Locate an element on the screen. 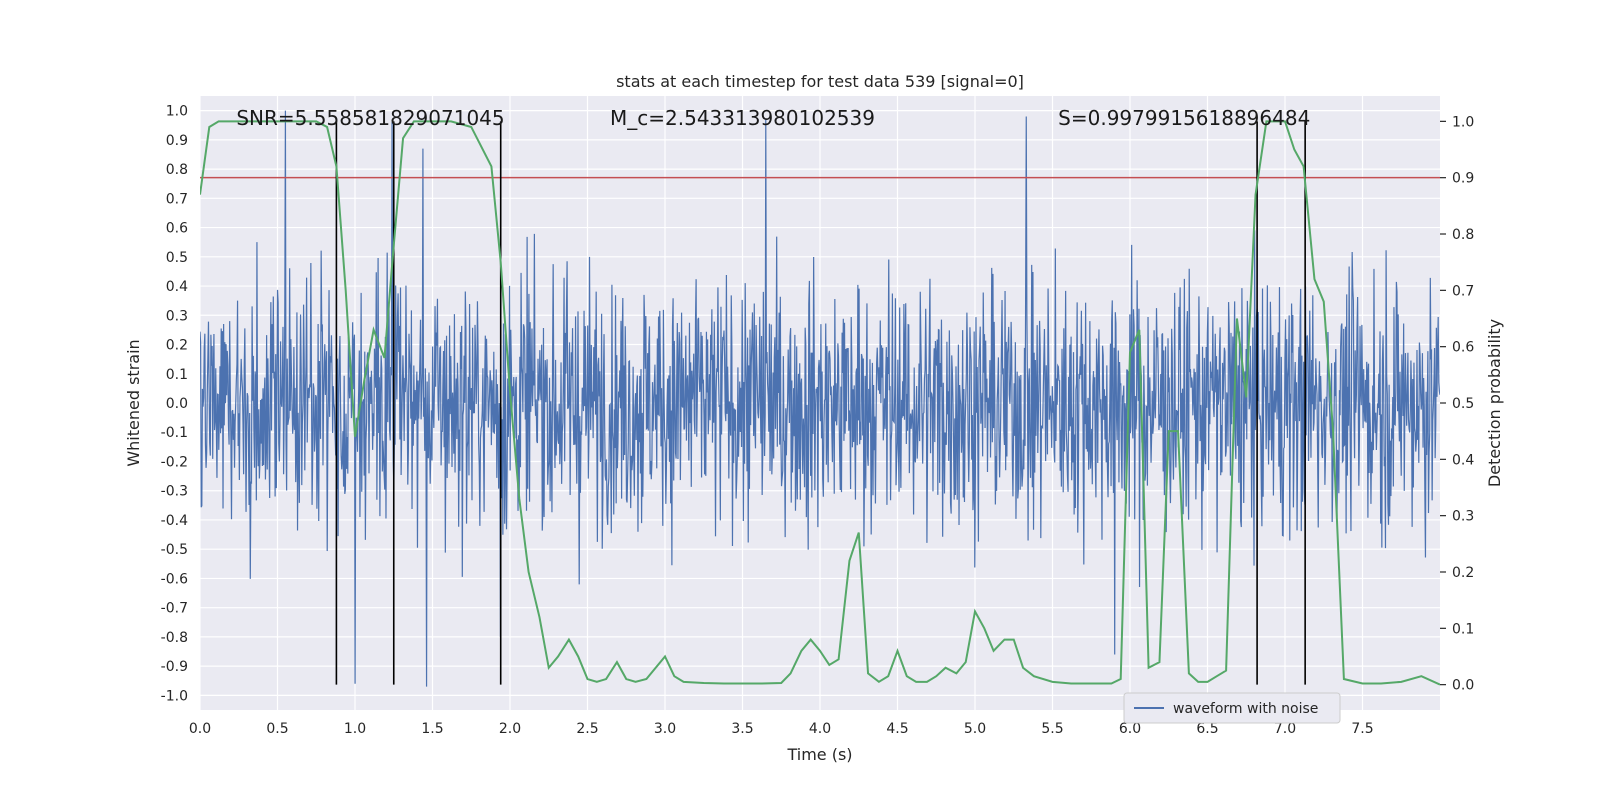 Image resolution: width=1600 pixels, height=800 pixels. x-tick-label: 0.5 is located at coordinates (277, 729).